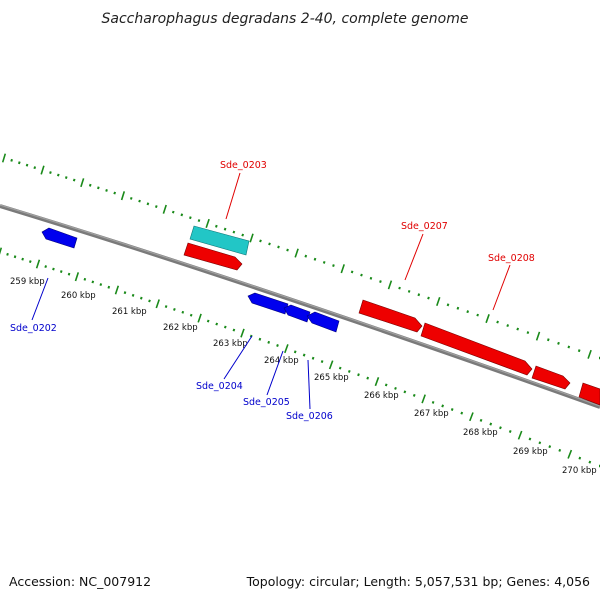 The image size is (600, 600). I want to click on label-sde-0204: Sde_0204, so click(219, 386).